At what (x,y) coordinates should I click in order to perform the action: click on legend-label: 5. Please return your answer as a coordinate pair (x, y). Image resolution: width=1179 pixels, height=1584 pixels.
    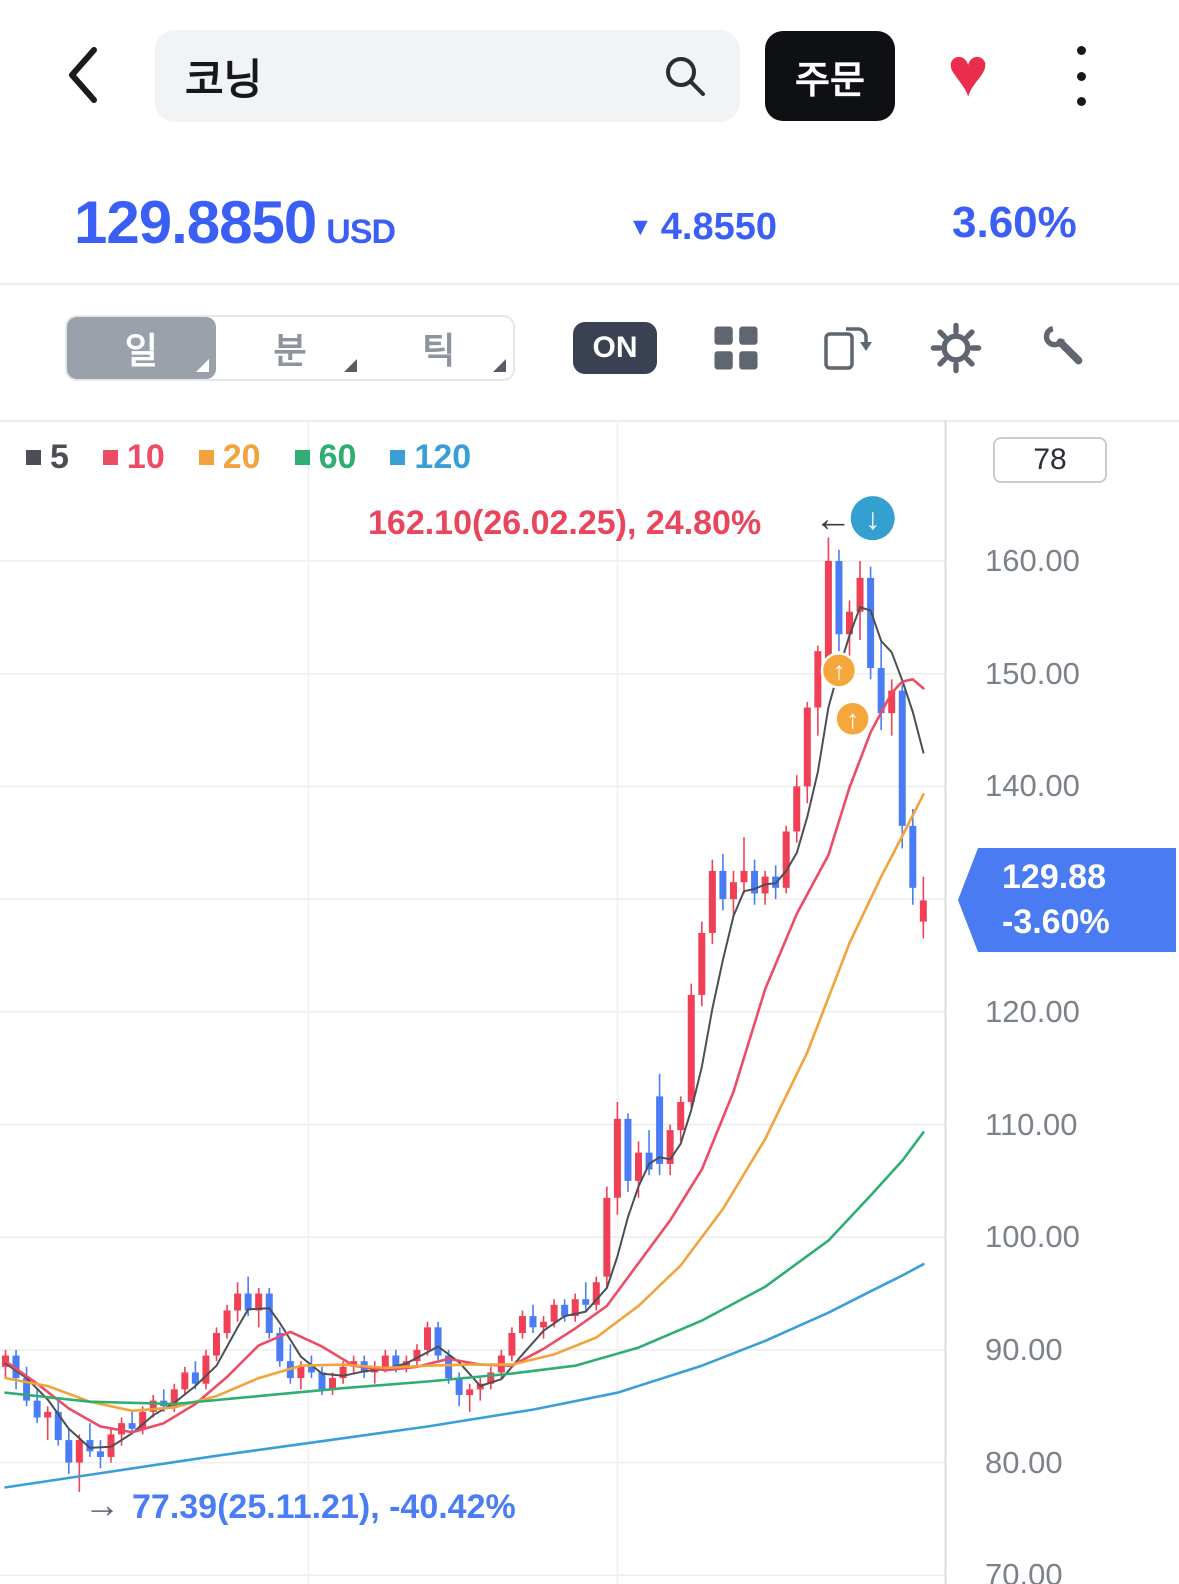
    Looking at the image, I should click on (59, 457).